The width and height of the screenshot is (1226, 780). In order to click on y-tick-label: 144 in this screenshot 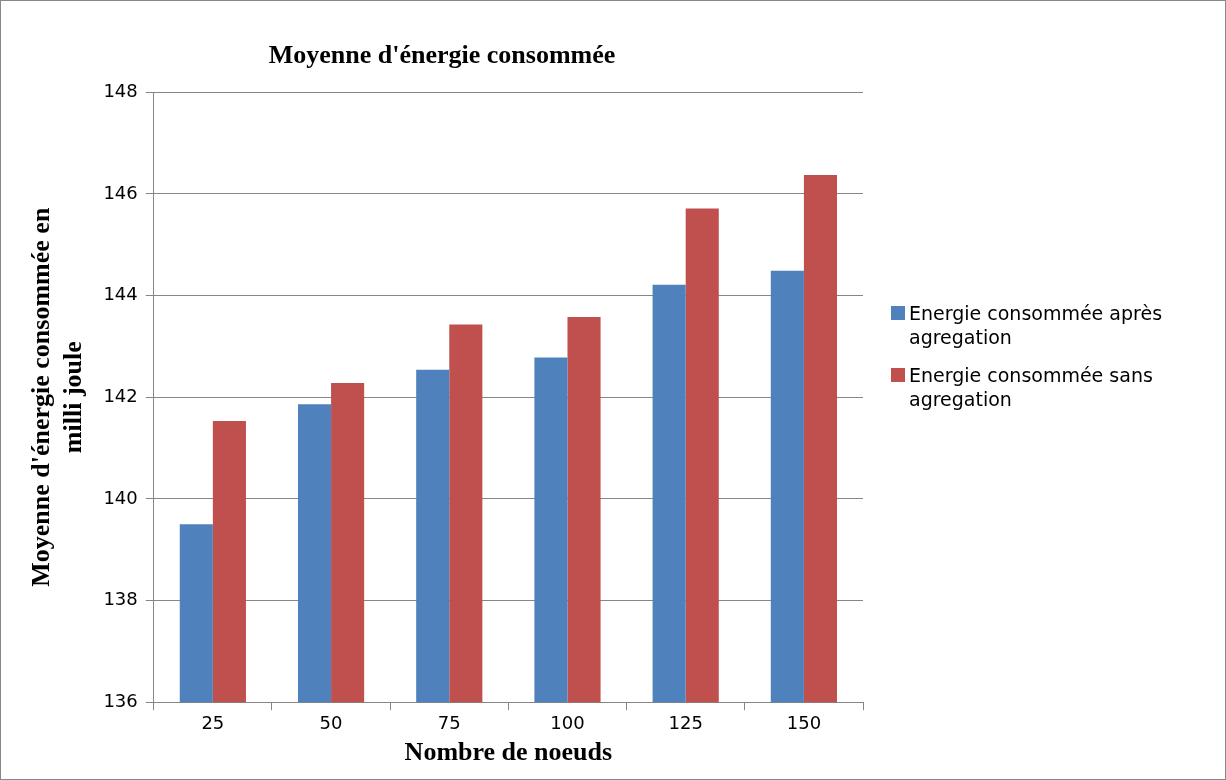, I will do `click(120, 294)`.